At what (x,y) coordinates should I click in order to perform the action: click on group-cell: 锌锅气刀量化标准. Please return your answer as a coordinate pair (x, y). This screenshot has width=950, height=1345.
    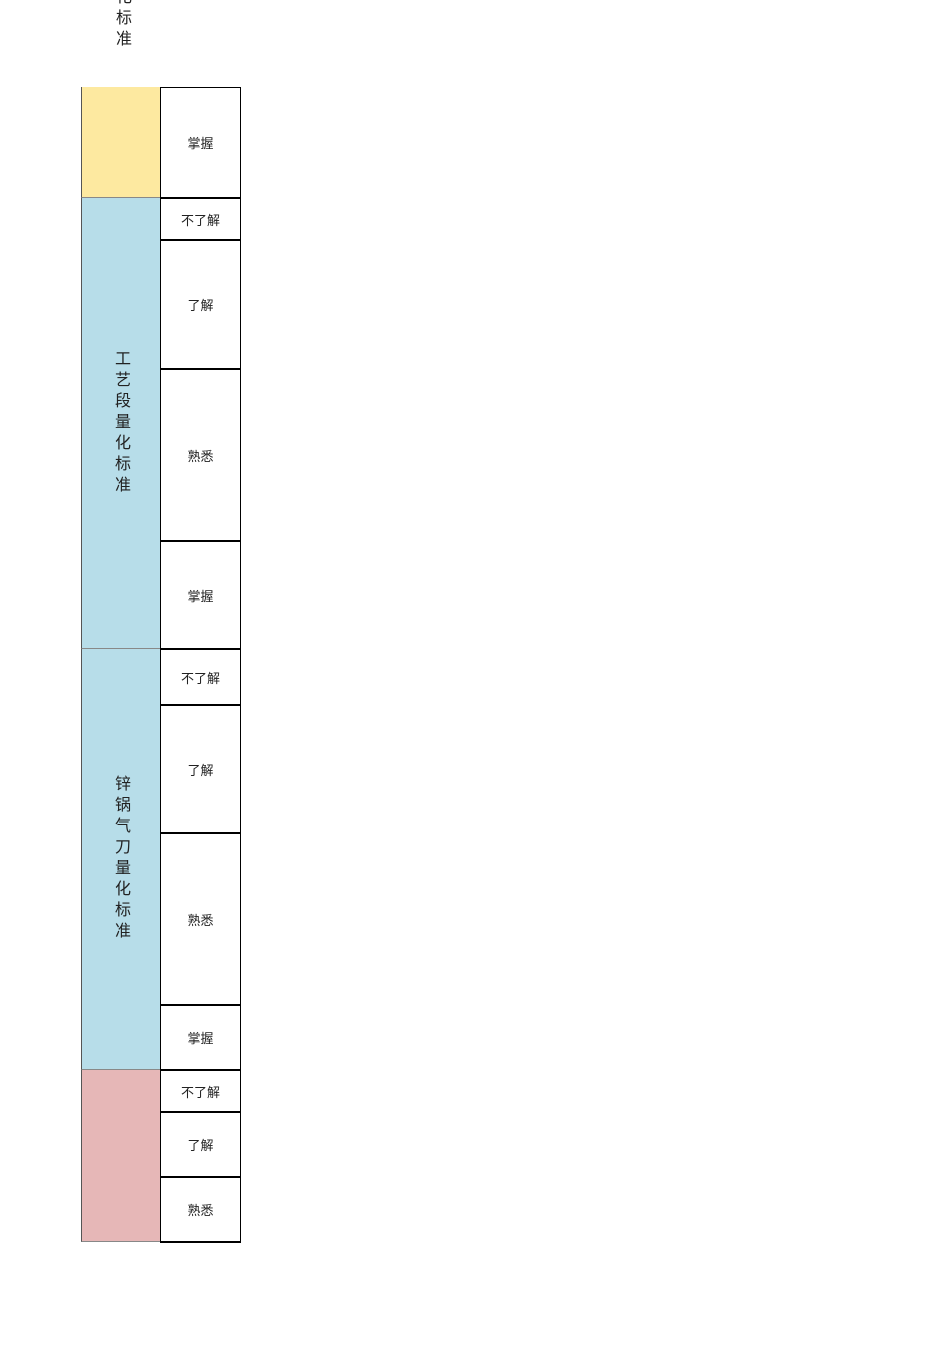
    Looking at the image, I should click on (120, 859).